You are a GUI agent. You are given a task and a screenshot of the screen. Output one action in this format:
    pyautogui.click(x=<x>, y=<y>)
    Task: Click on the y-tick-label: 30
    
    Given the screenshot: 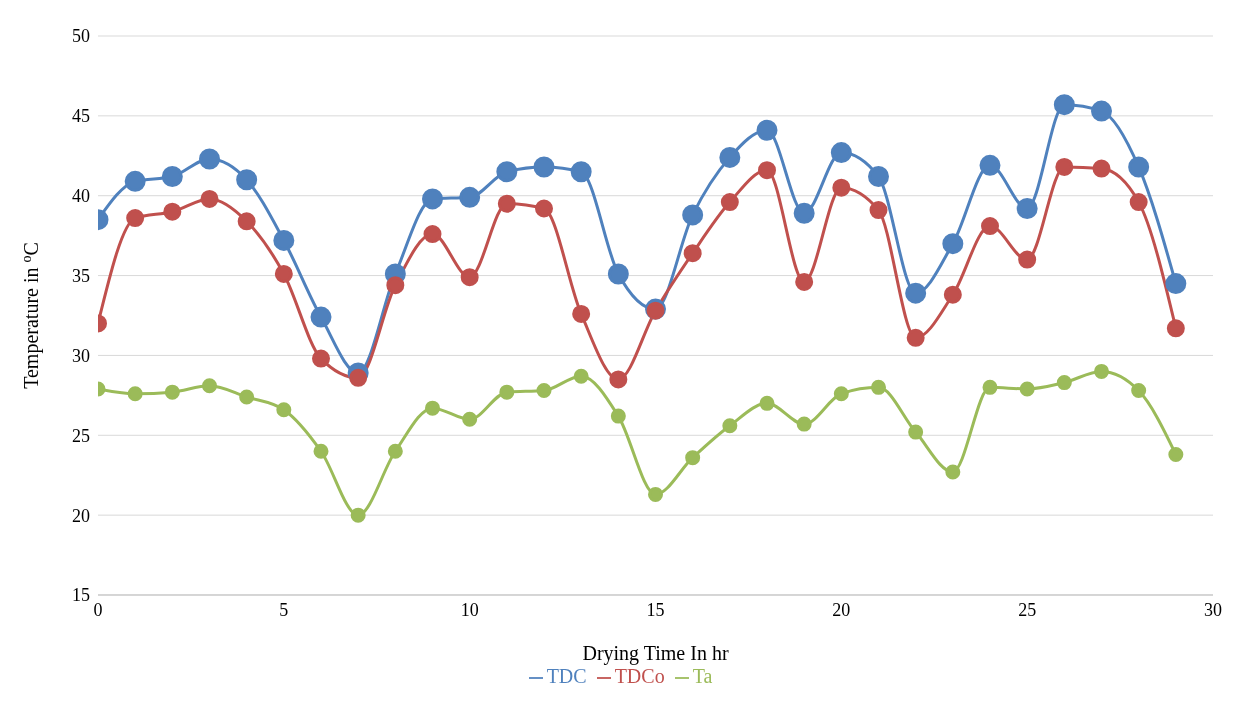 What is the action you would take?
    pyautogui.click(x=81, y=355)
    